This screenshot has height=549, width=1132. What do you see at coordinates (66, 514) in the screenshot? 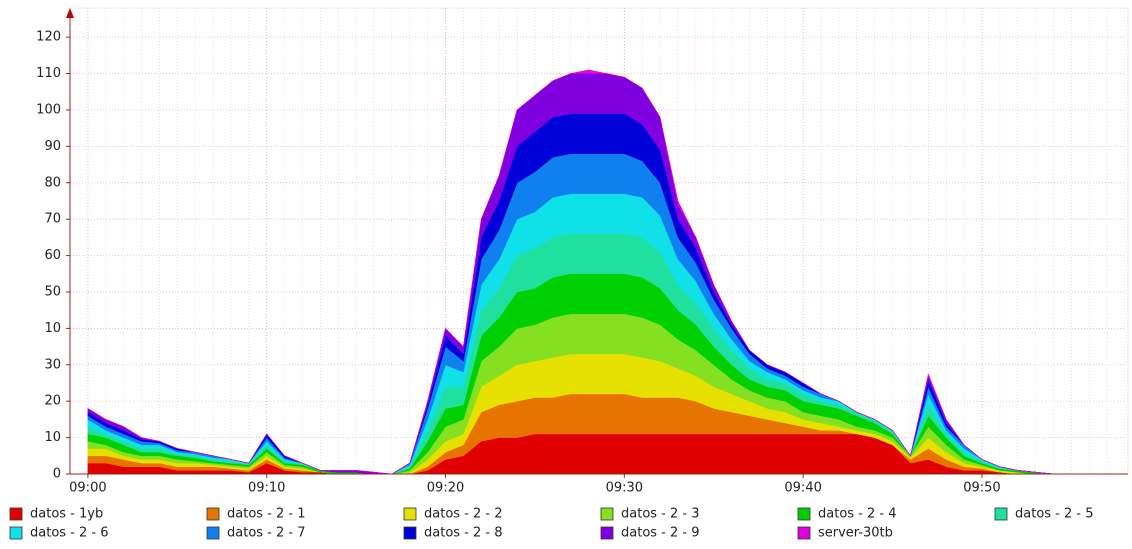
I see `legend-label: datos - 1yb` at bounding box center [66, 514].